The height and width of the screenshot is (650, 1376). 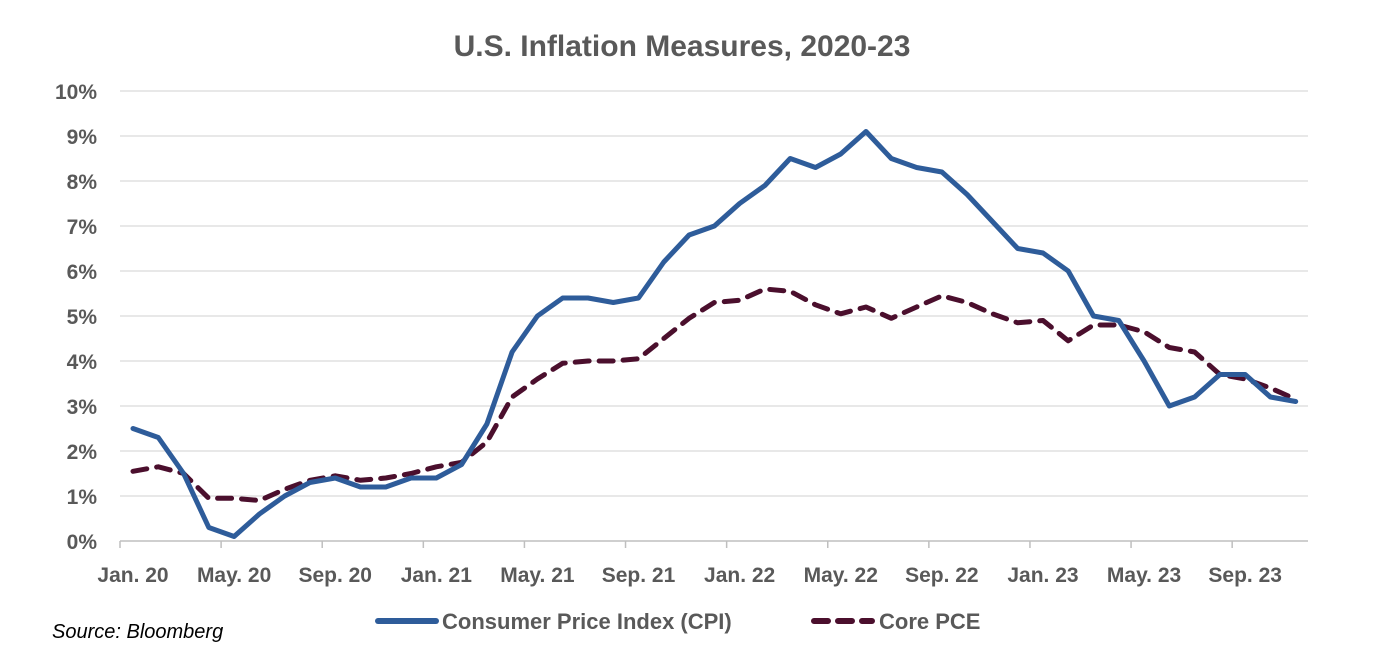 I want to click on x-tick-label: Jan. 23, so click(x=1042, y=575).